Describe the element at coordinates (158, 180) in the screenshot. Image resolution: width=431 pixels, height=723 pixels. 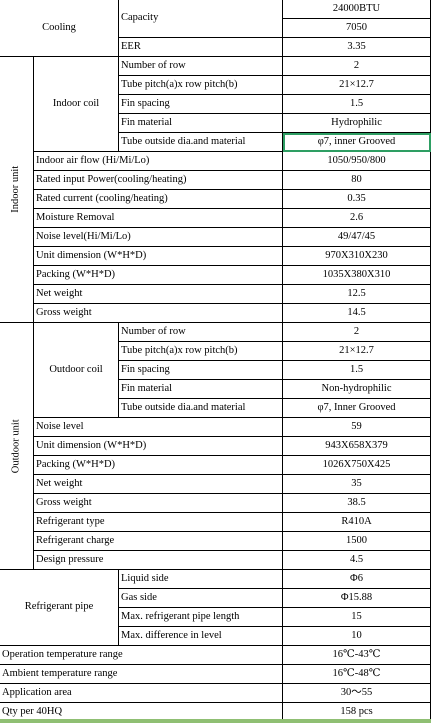
I see `indoor-row-label: Rated input Power(cooling/heating)` at that location.